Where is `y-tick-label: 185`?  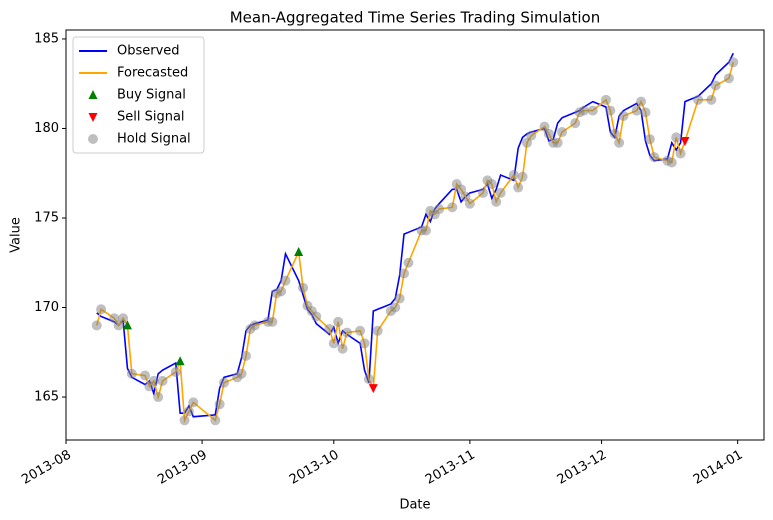 y-tick-label: 185 is located at coordinates (46, 38).